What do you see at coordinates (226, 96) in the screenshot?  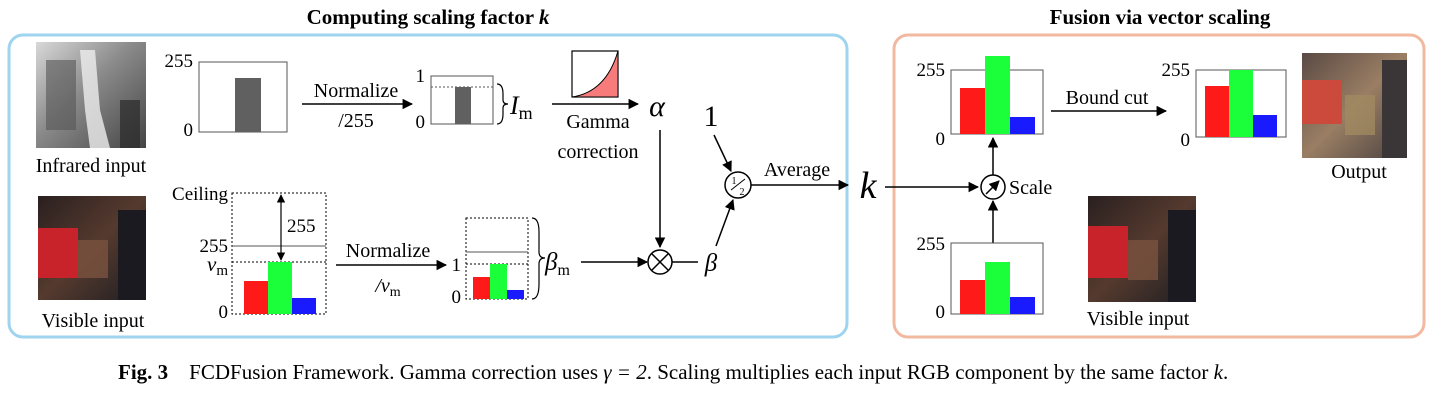 I see `infrared-intensity-chart: 255 0` at bounding box center [226, 96].